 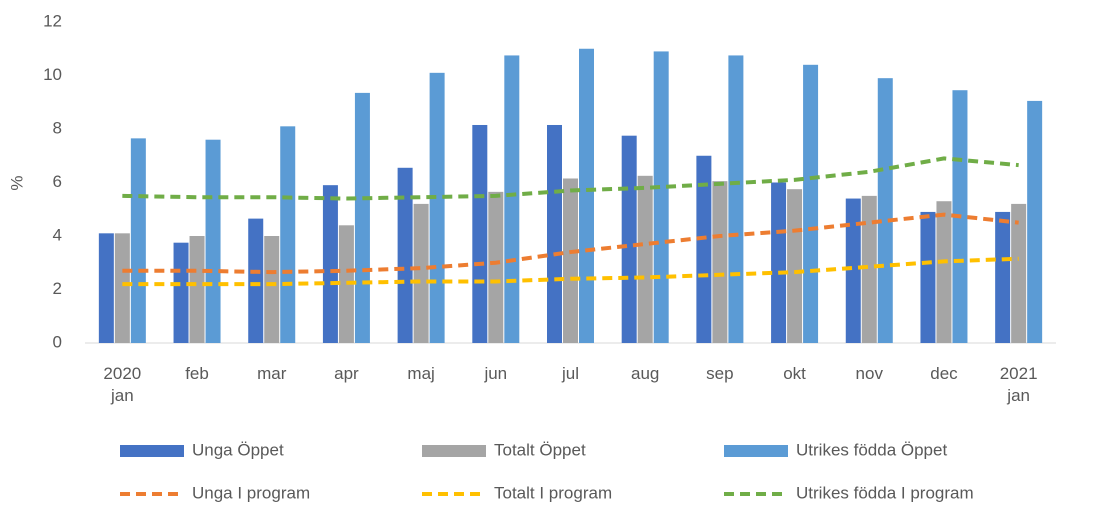 What do you see at coordinates (794, 373) in the screenshot?
I see `x-tick-label: okt` at bounding box center [794, 373].